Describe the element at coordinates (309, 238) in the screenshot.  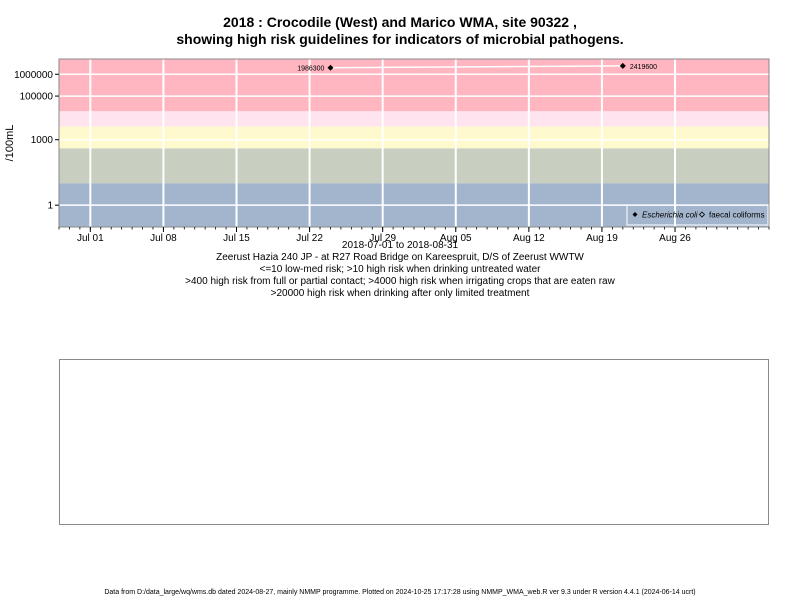
I see `x-tick-label-3: Jul 22` at that location.